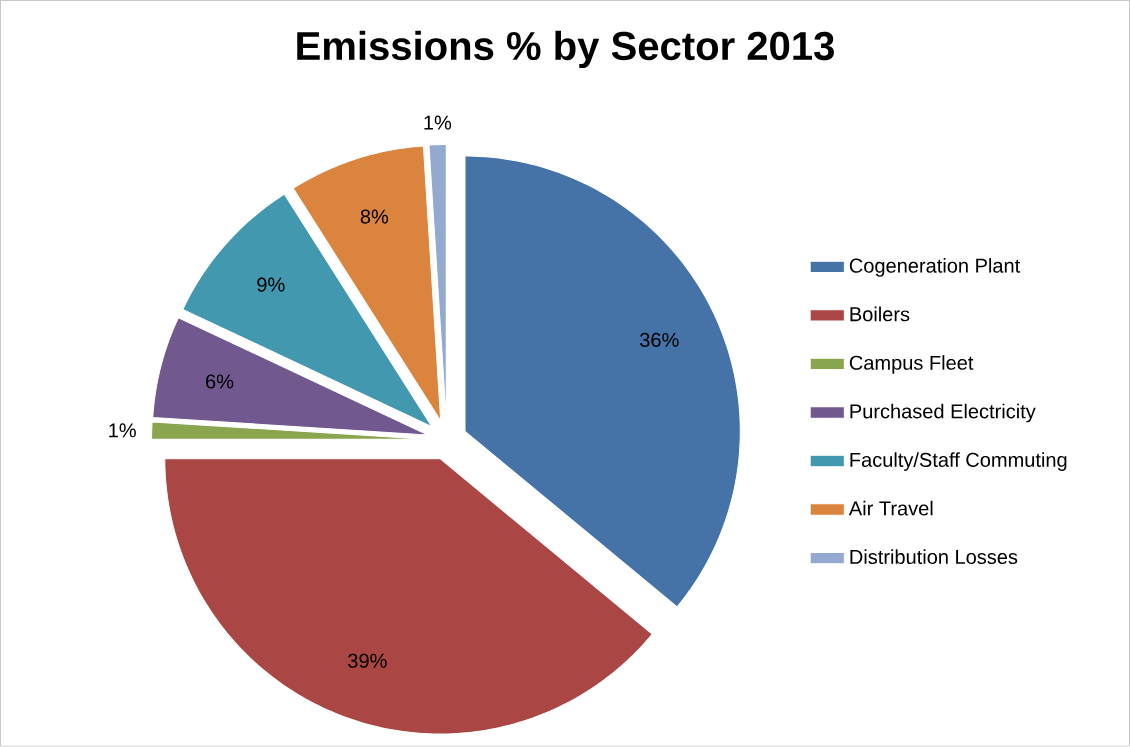 The width and height of the screenshot is (1130, 747). What do you see at coordinates (565, 49) in the screenshot?
I see `chart-title: Emissions % by Sector 2013` at bounding box center [565, 49].